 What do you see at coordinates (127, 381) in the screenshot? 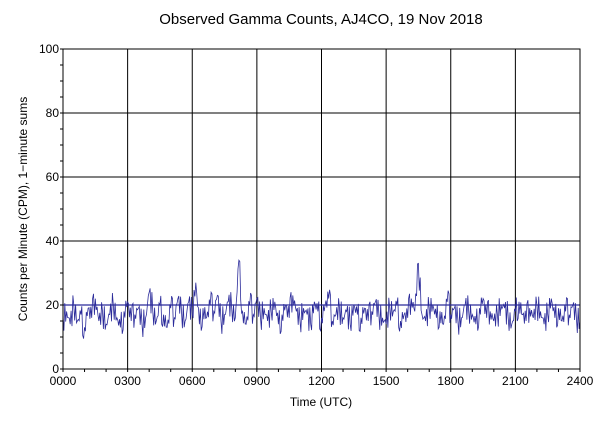
I see `x-tick-label: 0300` at bounding box center [127, 381].